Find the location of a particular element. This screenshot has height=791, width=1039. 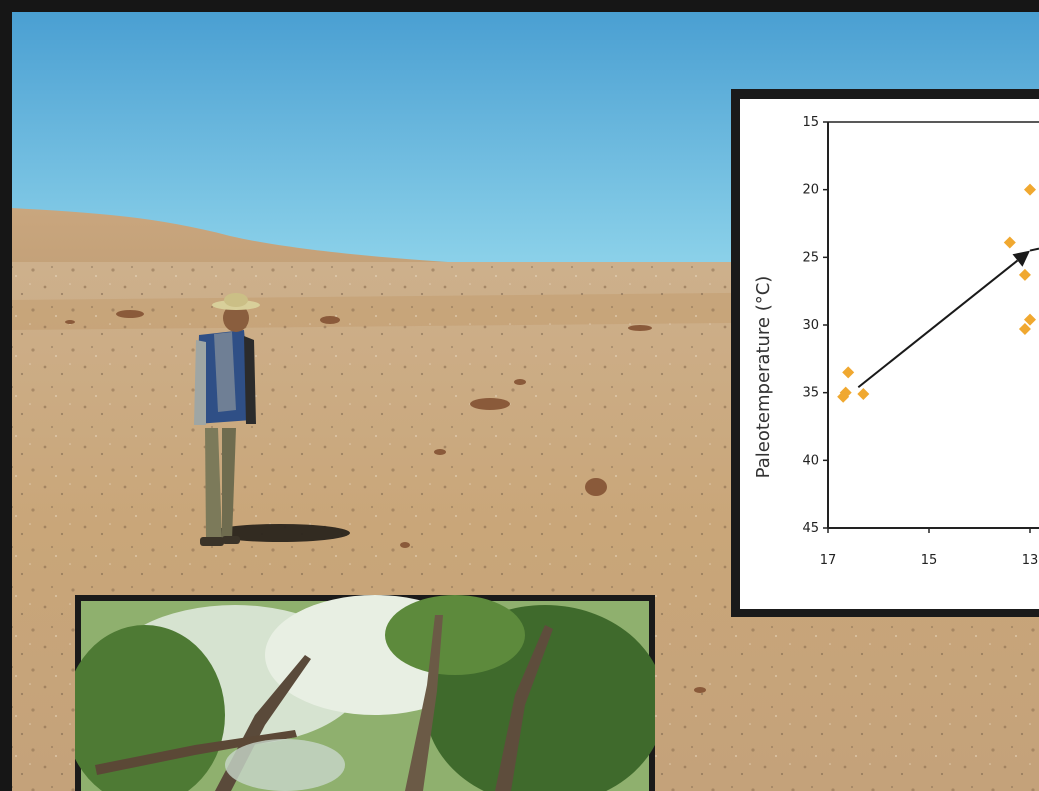

trend-arrow-head is located at coordinates (1021, 258).